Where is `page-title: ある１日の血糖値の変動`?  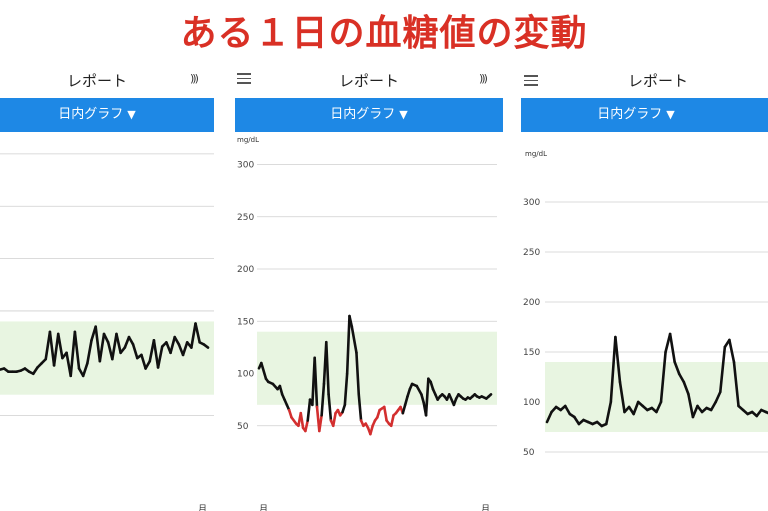 page-title: ある１日の血糖値の変動 is located at coordinates (384, 33).